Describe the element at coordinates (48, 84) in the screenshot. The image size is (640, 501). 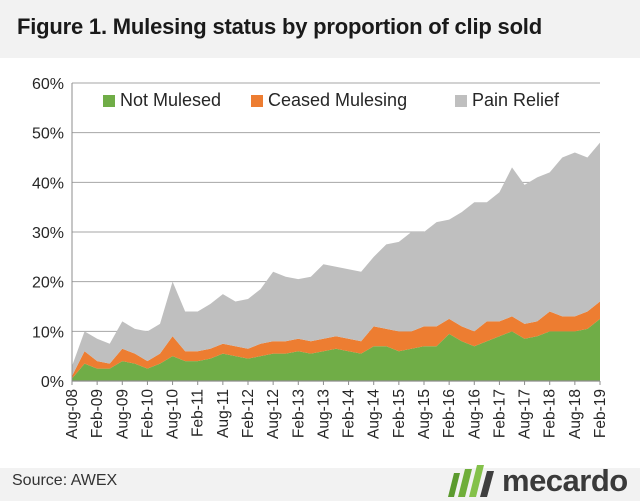
I see `y-tick-label: 60%` at that location.